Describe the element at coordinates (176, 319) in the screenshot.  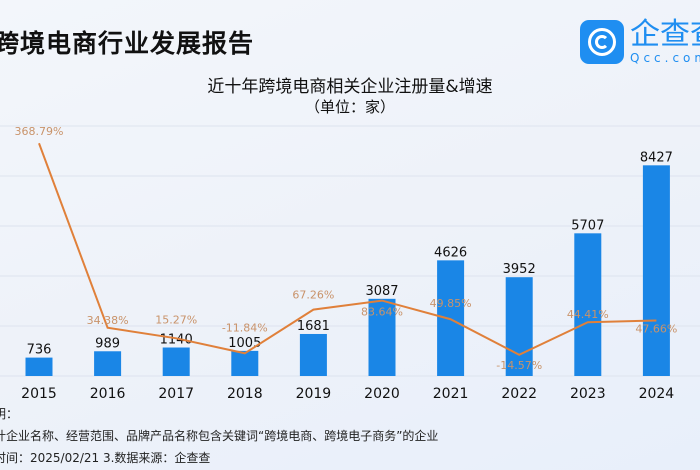
I see `growth-label-2017: 15.27%` at that location.